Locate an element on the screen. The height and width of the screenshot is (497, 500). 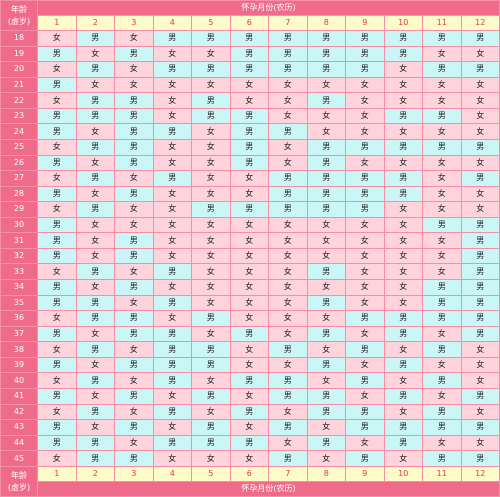
age-cell: 45 is located at coordinates (19, 458).